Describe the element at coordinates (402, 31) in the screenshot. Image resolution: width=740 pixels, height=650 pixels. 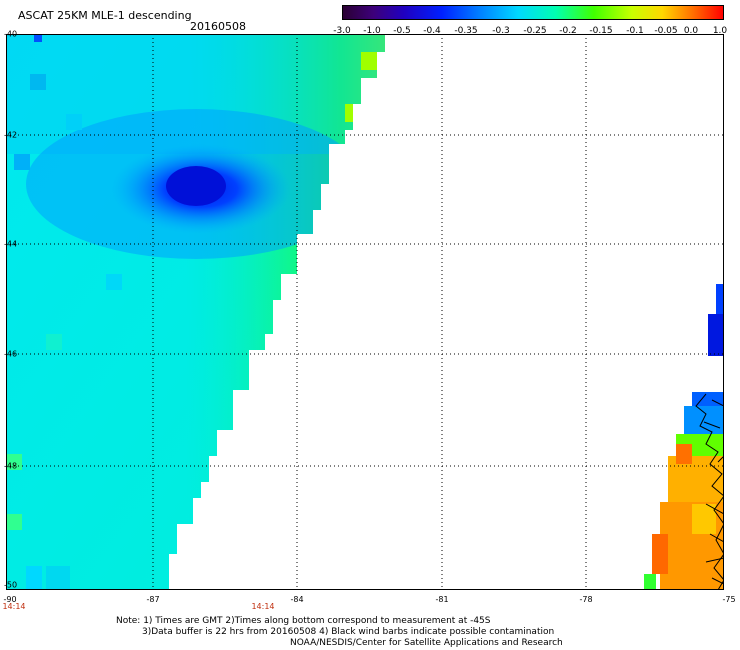
I see `colorbar-tick: -0.5` at that location.